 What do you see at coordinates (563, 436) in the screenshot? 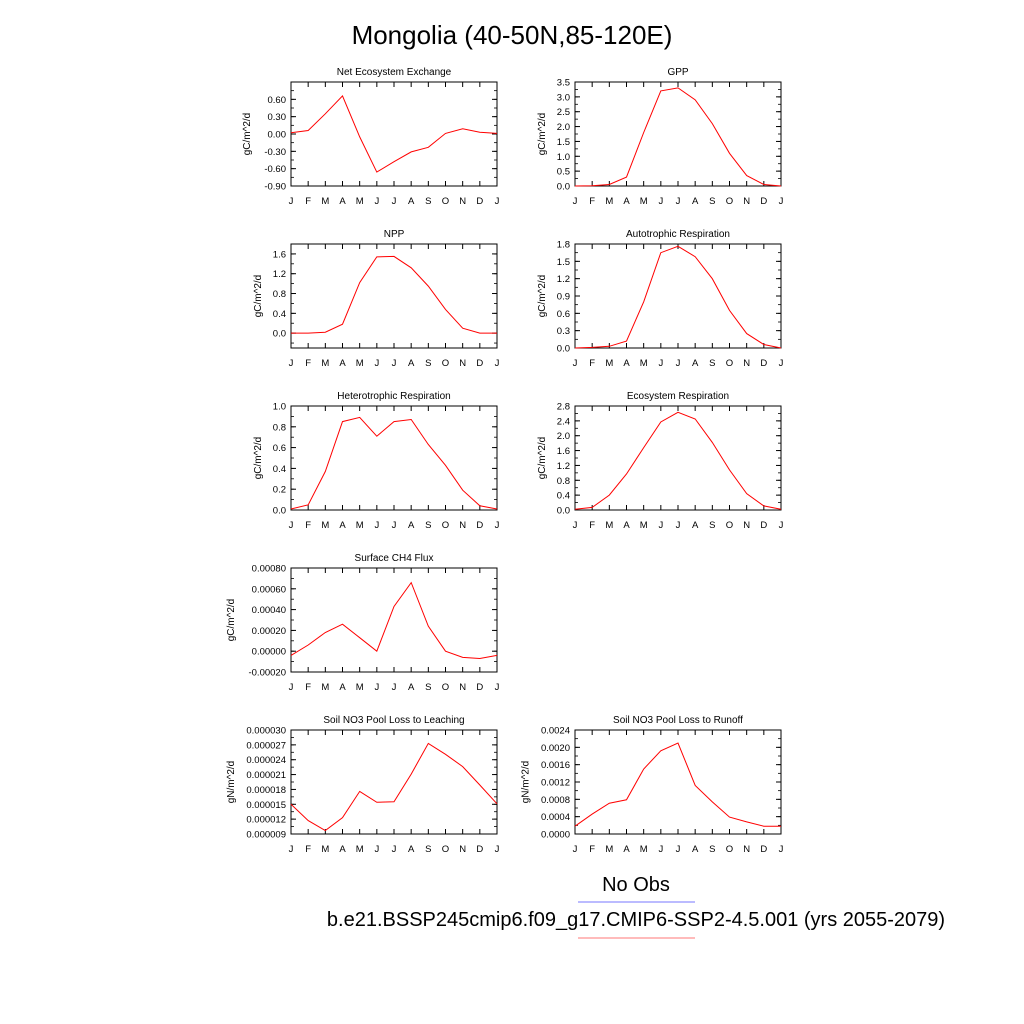
I see `y-tick-label: 2.0` at bounding box center [563, 436].